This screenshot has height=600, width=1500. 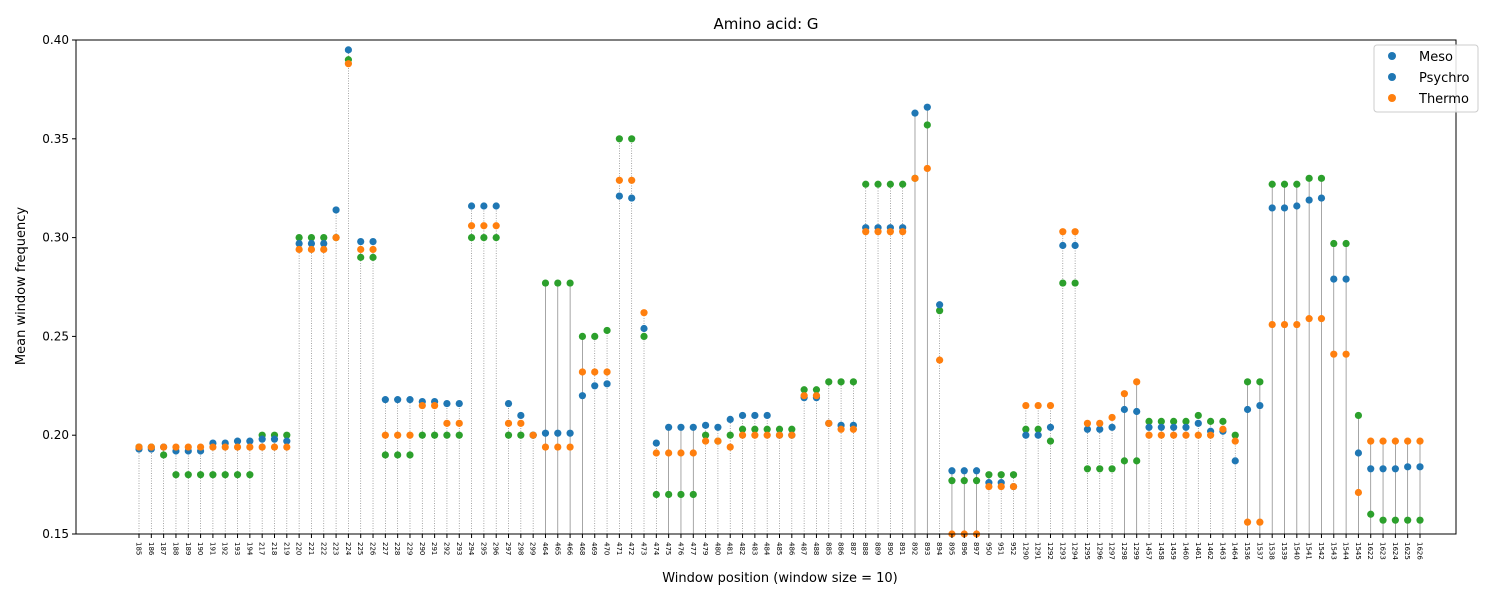 What do you see at coordinates (1259, 551) in the screenshot?
I see `x-tick-label: 1537` at bounding box center [1259, 551].